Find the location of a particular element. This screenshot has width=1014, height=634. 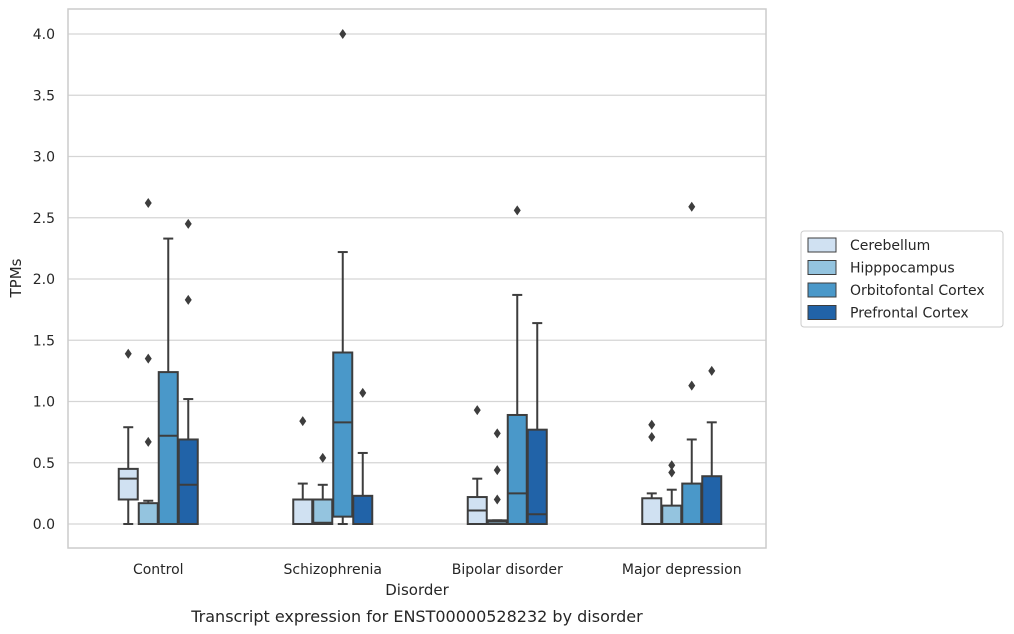

y-tick-label: 3.5 is located at coordinates (44, 96).